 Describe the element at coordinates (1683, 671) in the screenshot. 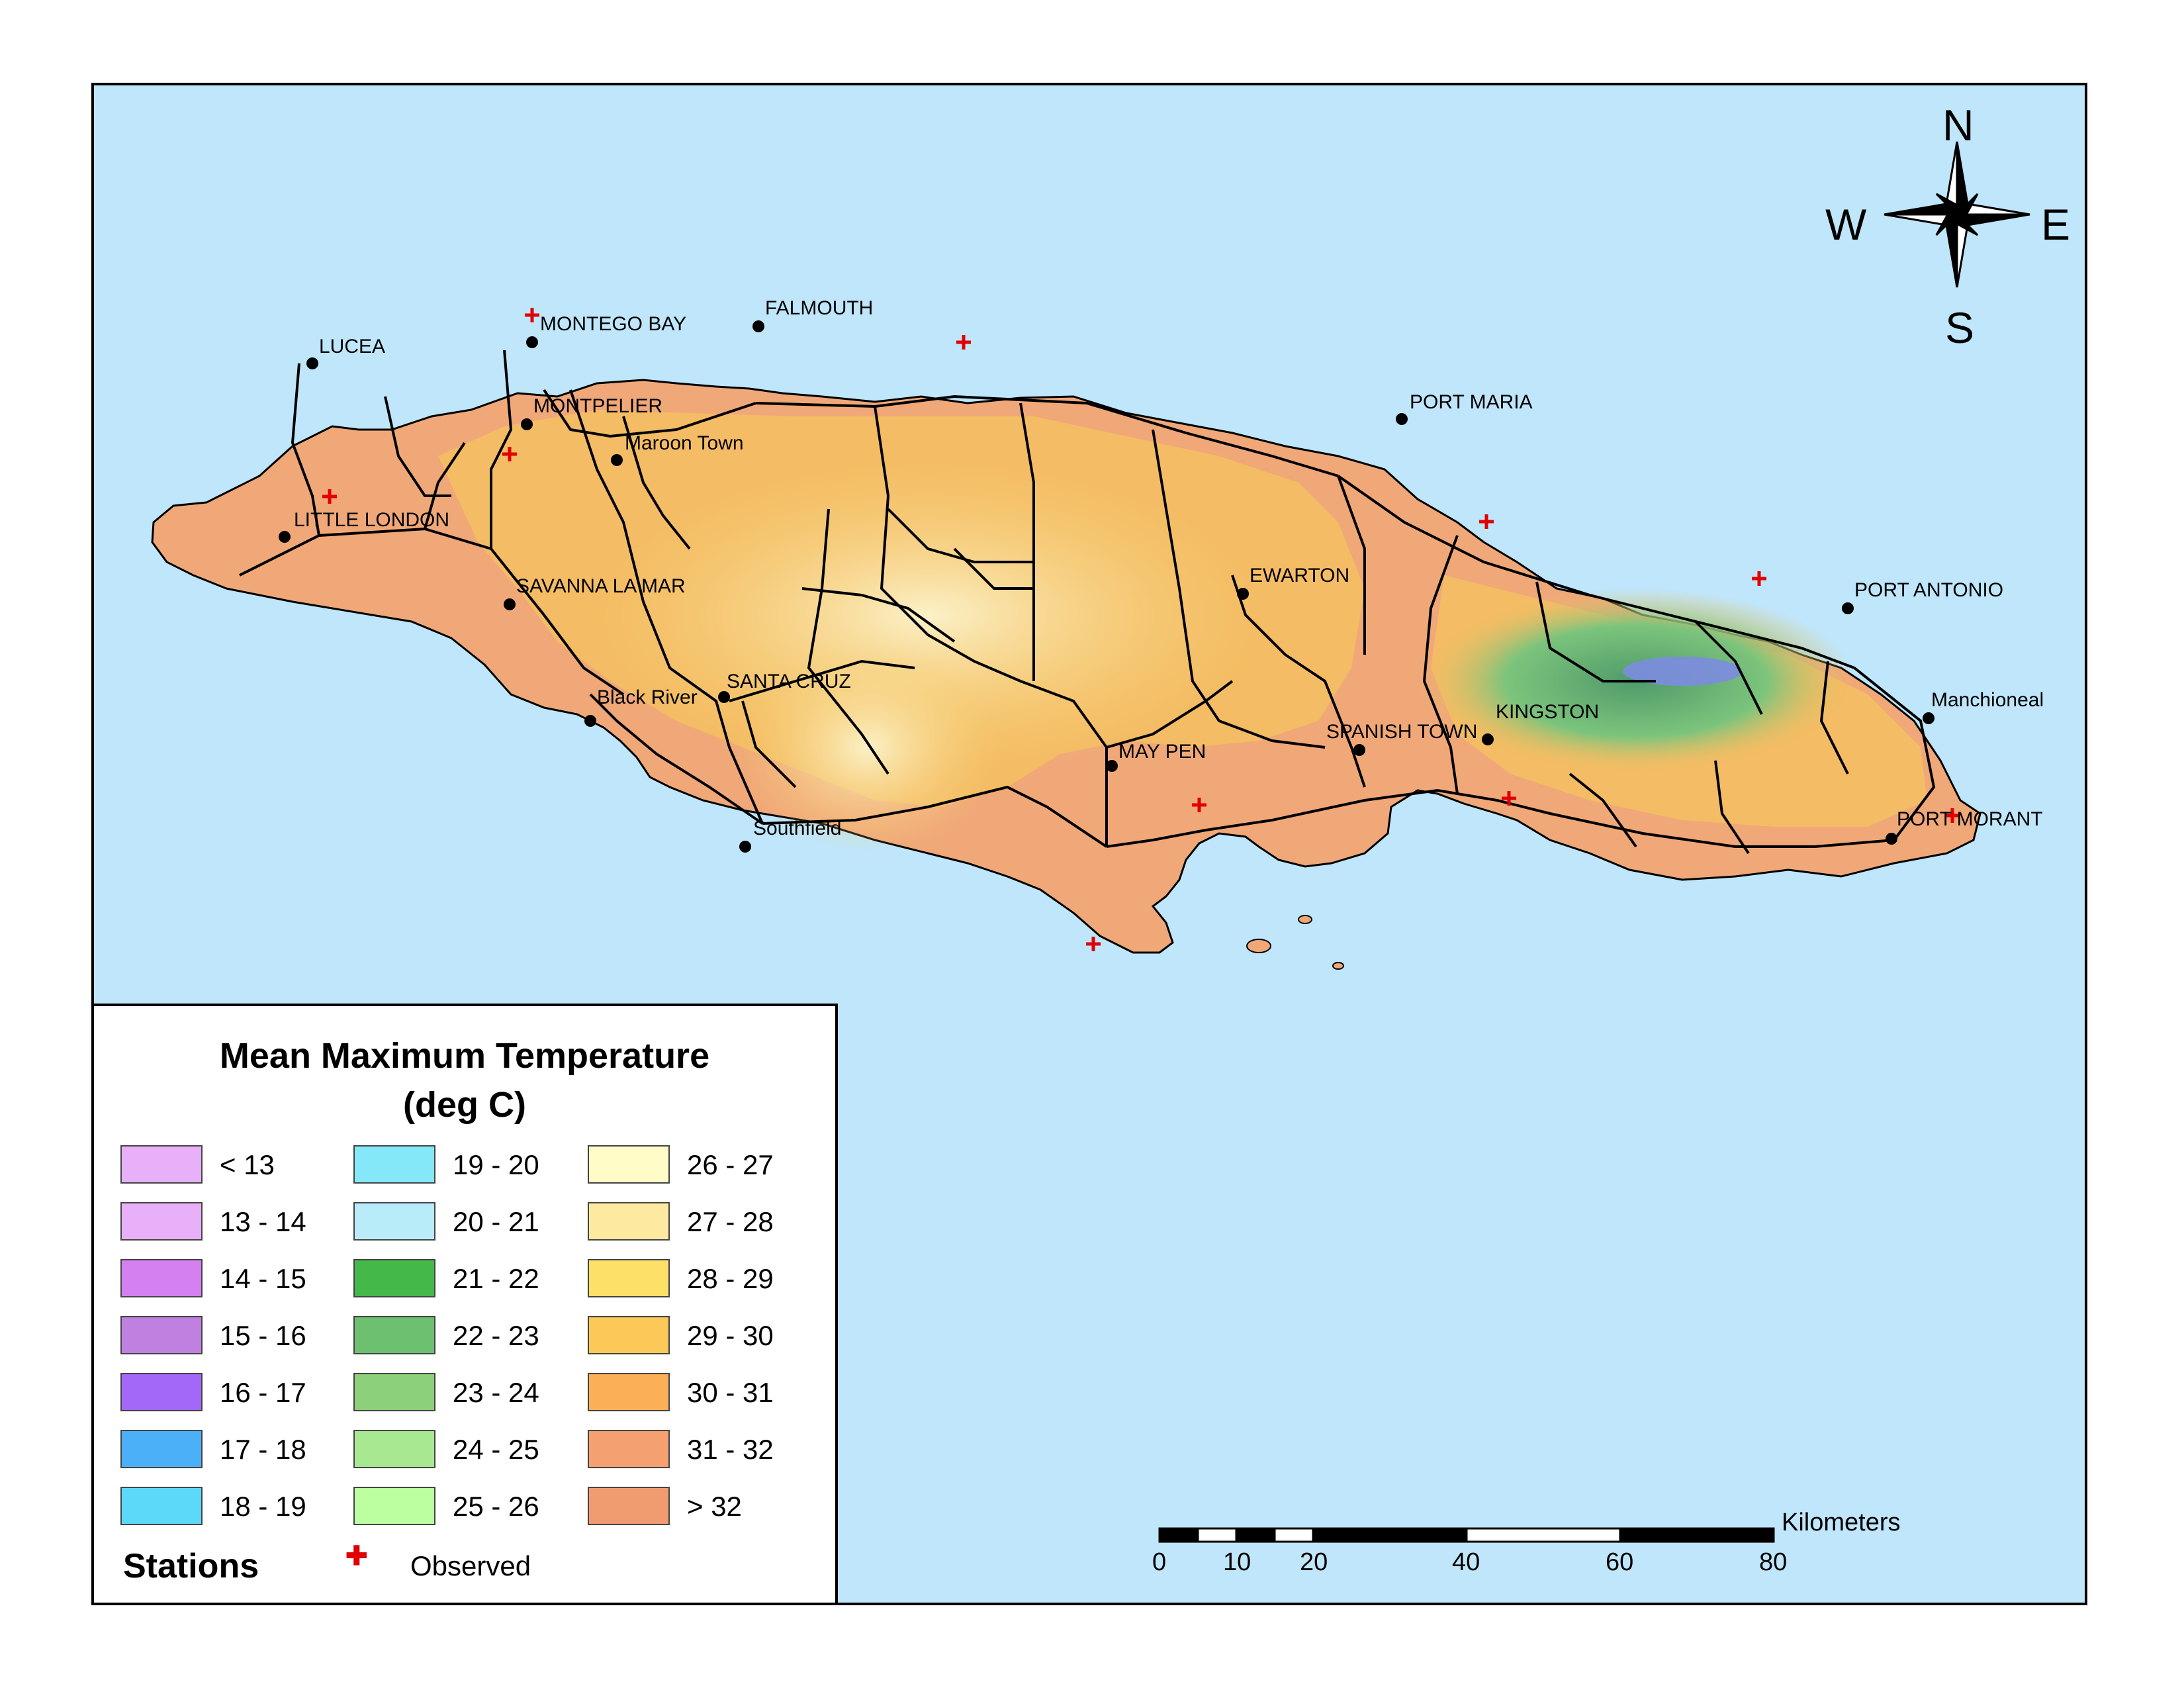

I see `mountain-peak` at that location.